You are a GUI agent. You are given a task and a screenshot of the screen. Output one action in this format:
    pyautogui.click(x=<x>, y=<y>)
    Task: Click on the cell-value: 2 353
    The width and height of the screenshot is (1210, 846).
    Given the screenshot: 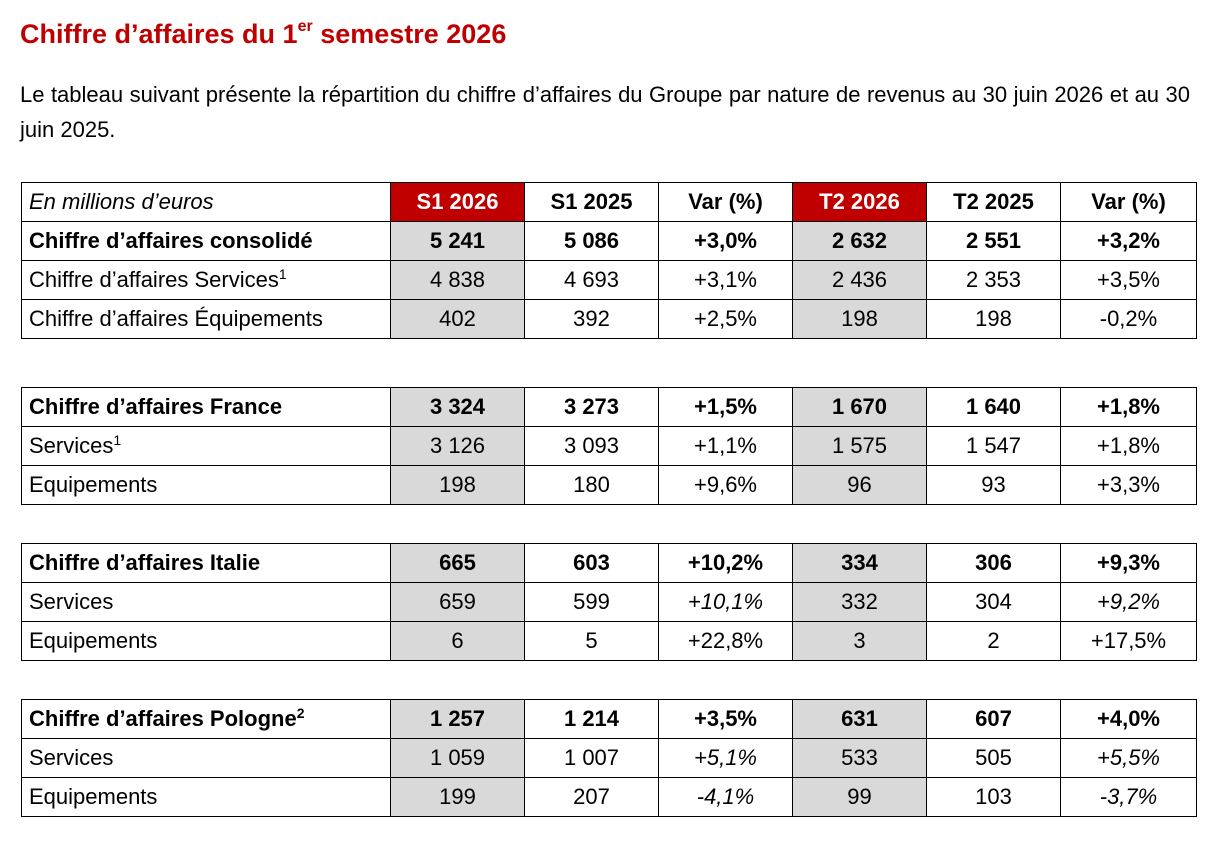 What is the action you would take?
    pyautogui.click(x=993, y=280)
    